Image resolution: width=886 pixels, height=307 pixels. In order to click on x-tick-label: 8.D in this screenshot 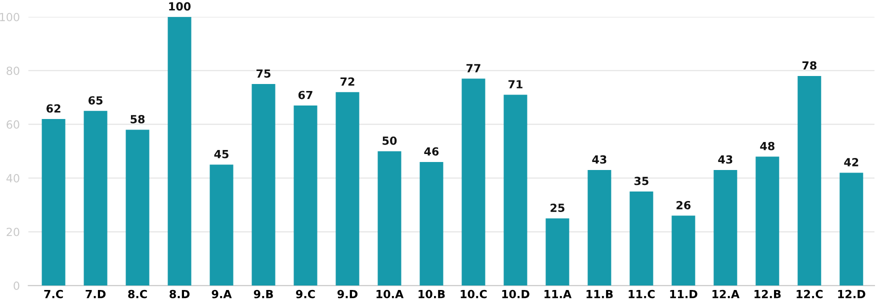, I will do `click(180, 294)`.